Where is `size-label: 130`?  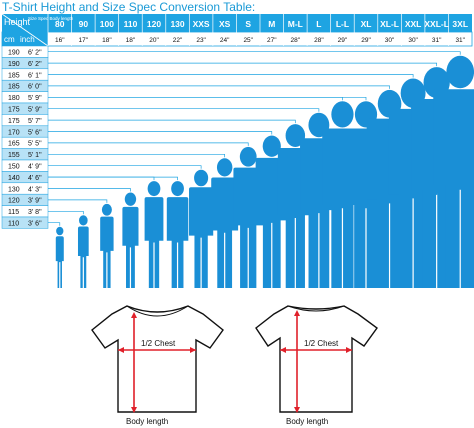 size-label: 130 is located at coordinates (177, 24).